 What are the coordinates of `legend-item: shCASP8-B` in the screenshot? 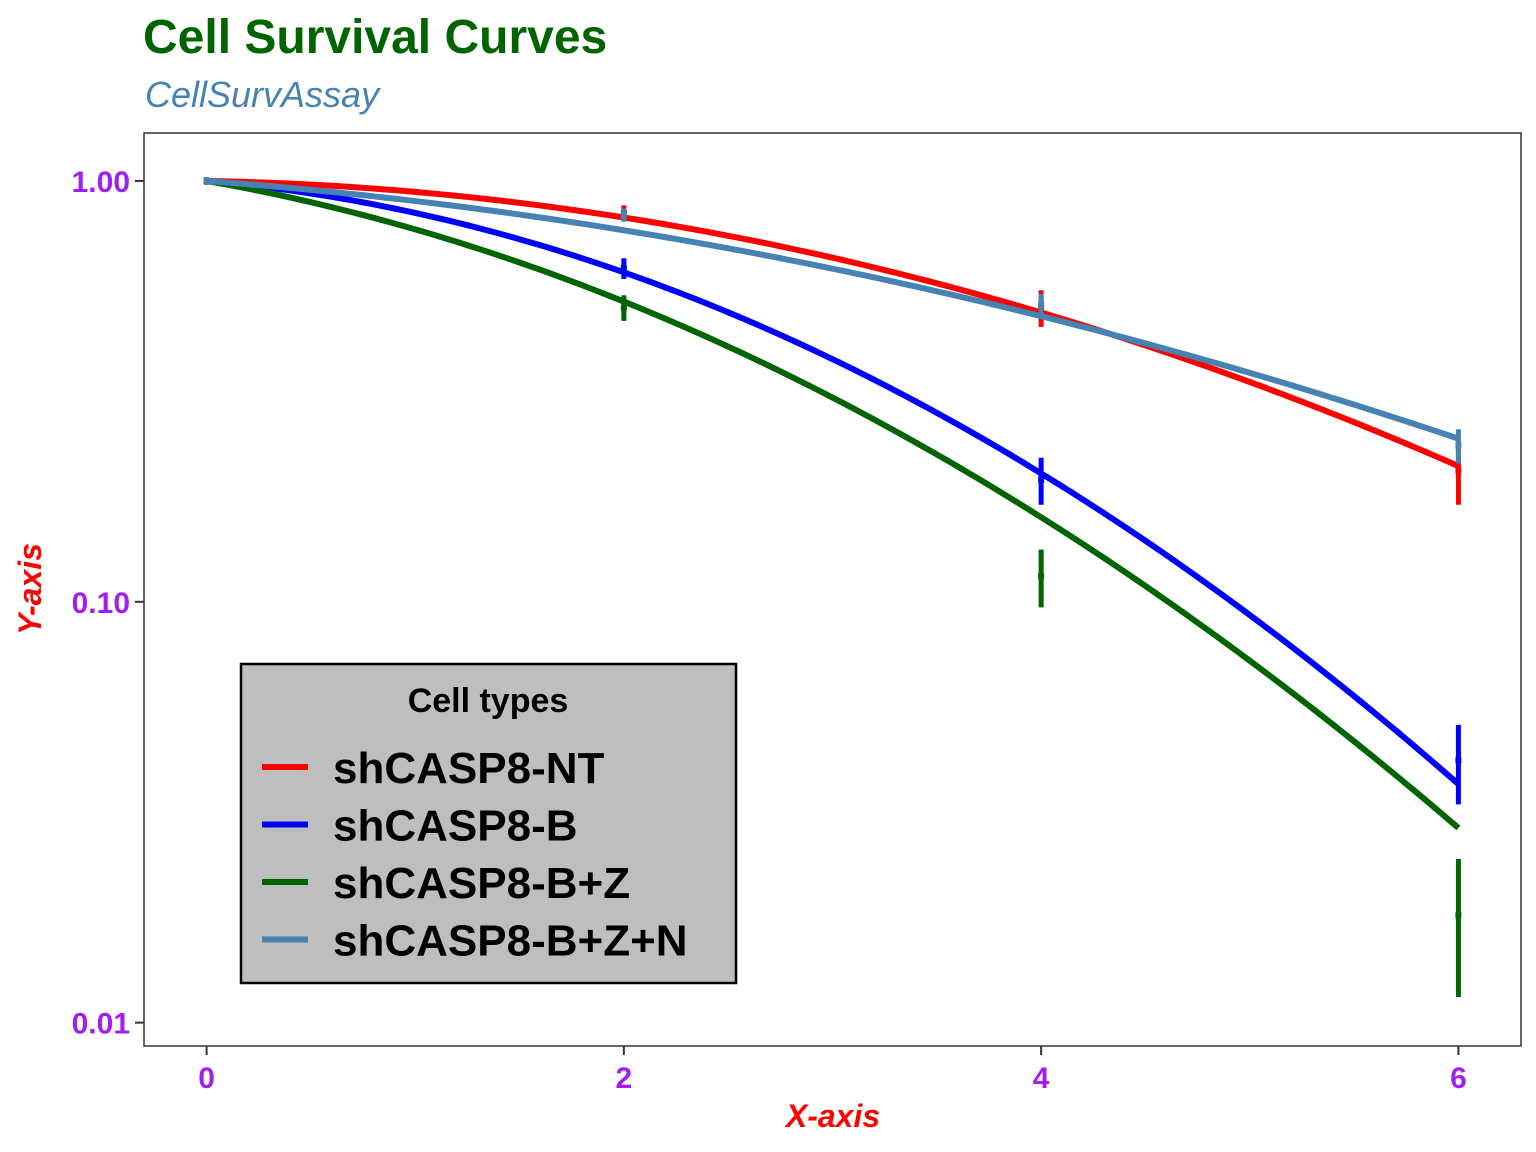 It's located at (420, 826).